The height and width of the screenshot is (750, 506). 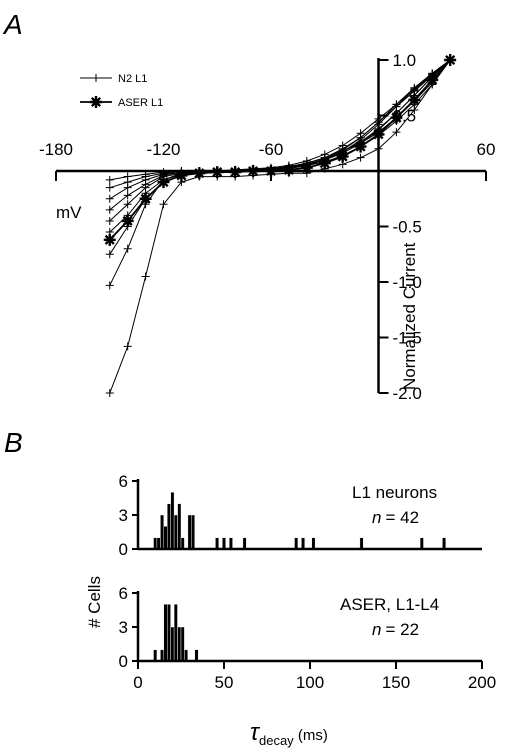 I want to click on hist-aser-title: ASER, L1-L4, so click(x=389, y=604).